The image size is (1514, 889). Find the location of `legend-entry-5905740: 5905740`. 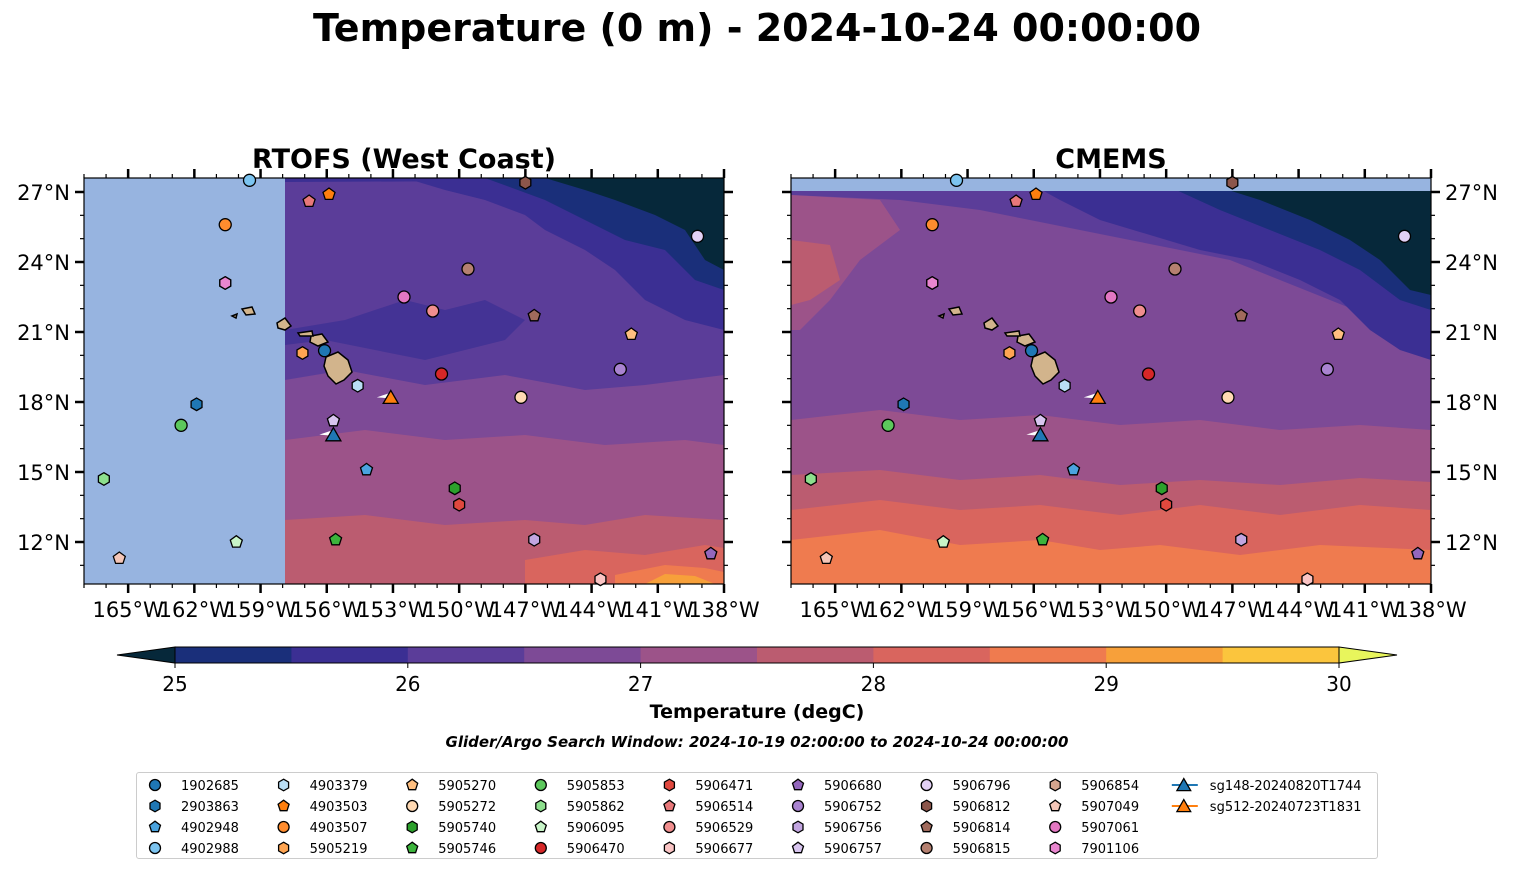

legend-entry-5905740: 5905740 is located at coordinates (451, 828).